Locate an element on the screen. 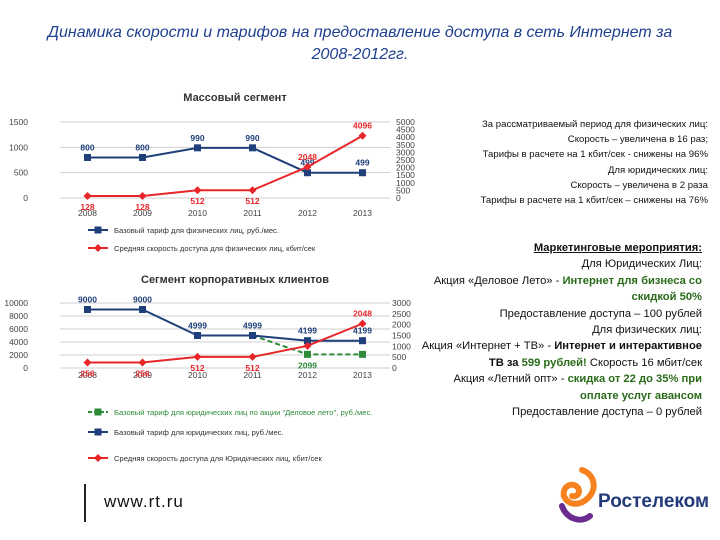 This screenshot has height=540, width=720. y-right-tick-label: 2000 is located at coordinates (405, 168).